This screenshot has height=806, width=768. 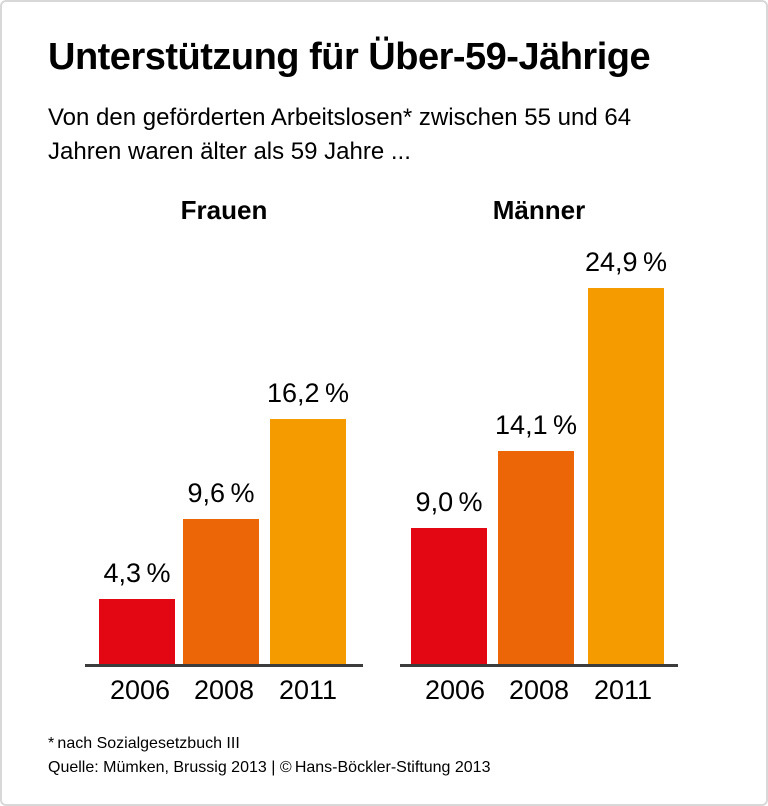 I want to click on bar-value-label: 9,0 %, so click(x=449, y=502).